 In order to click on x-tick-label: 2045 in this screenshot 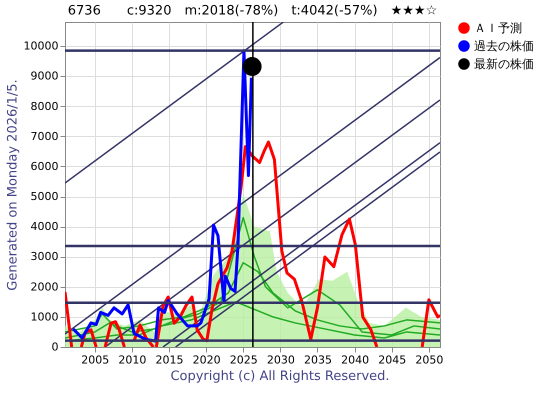, I will do `click(392, 360)`.